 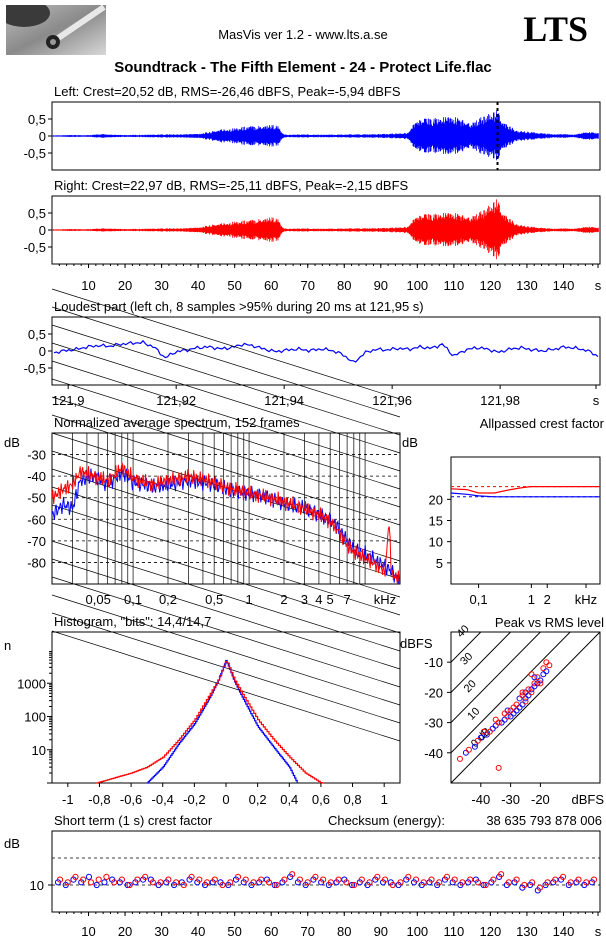 What do you see at coordinates (131, 799) in the screenshot?
I see `histogram-xtick-label: -0,6` at bounding box center [131, 799].